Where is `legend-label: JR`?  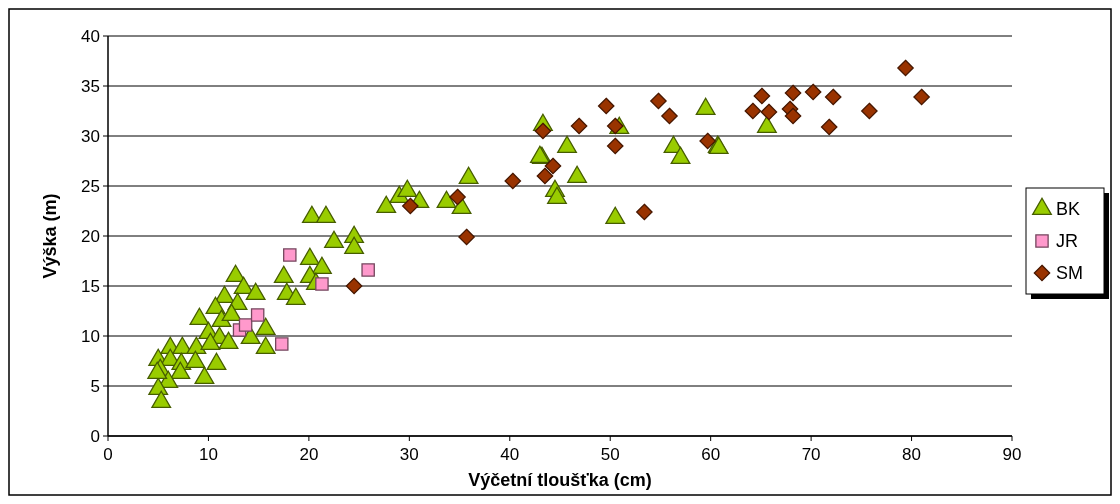 legend-label: JR is located at coordinates (1067, 241).